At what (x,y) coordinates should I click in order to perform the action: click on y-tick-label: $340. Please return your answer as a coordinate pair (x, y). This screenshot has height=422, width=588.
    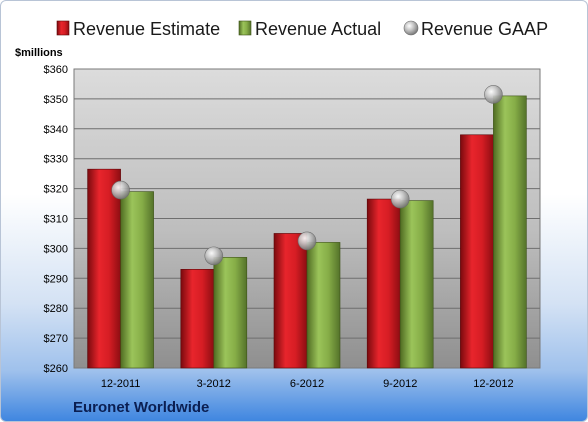
    Looking at the image, I should click on (56, 130).